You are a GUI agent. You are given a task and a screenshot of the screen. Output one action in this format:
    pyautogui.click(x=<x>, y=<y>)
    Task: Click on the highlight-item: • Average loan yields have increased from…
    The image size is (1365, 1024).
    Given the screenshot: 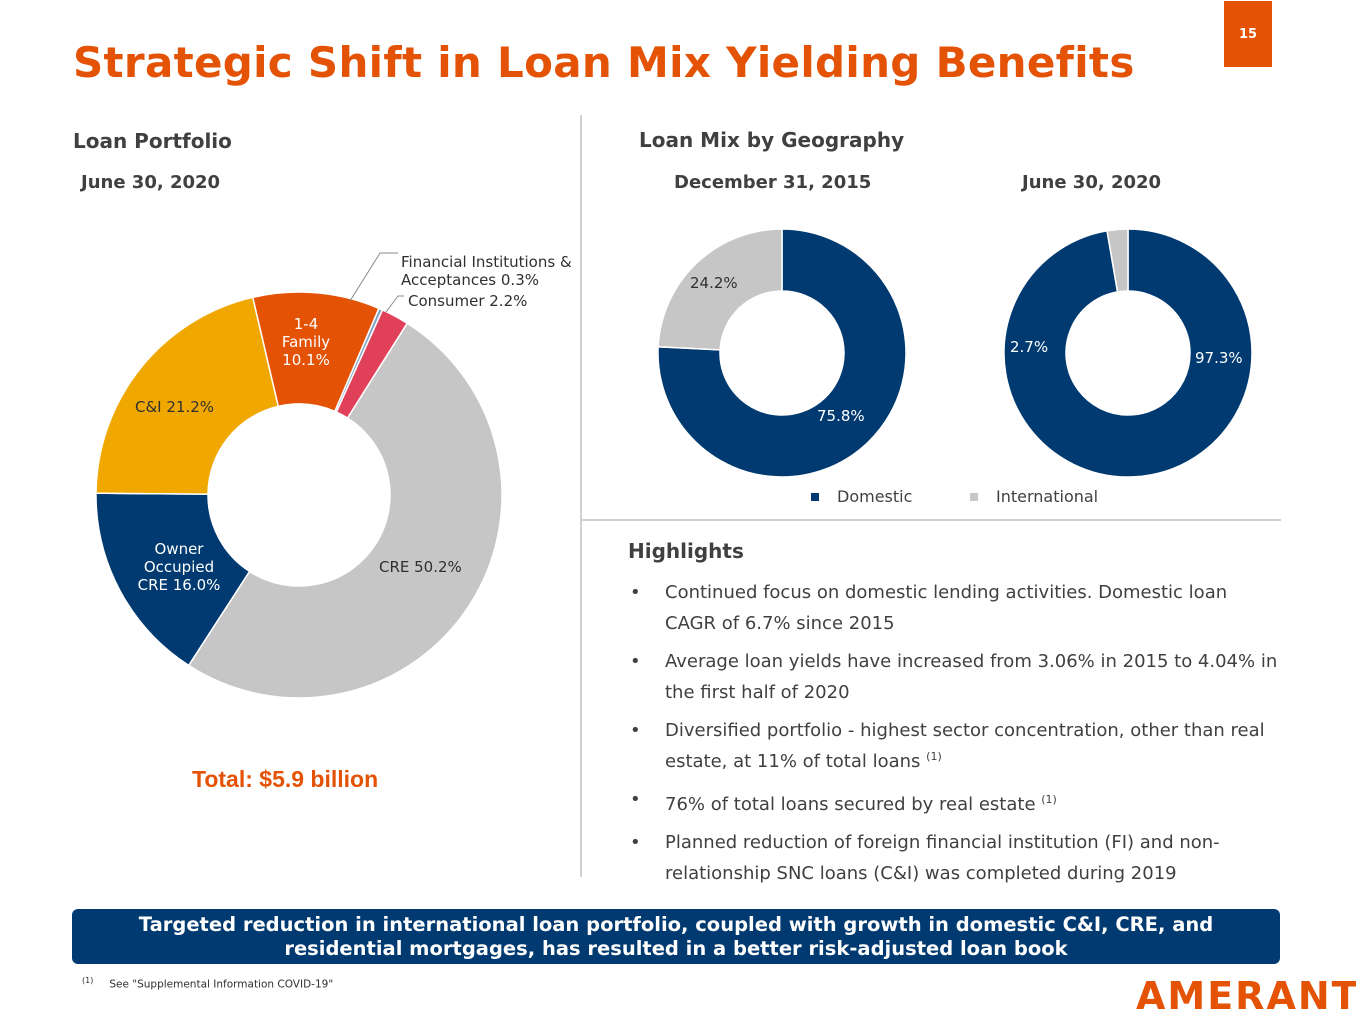 What is the action you would take?
    pyautogui.click(x=953, y=677)
    